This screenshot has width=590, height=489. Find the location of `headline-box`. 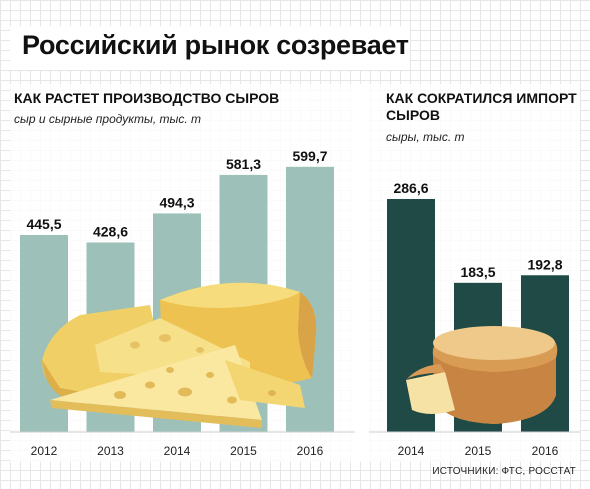

headline-box is located at coordinates (210, 48).